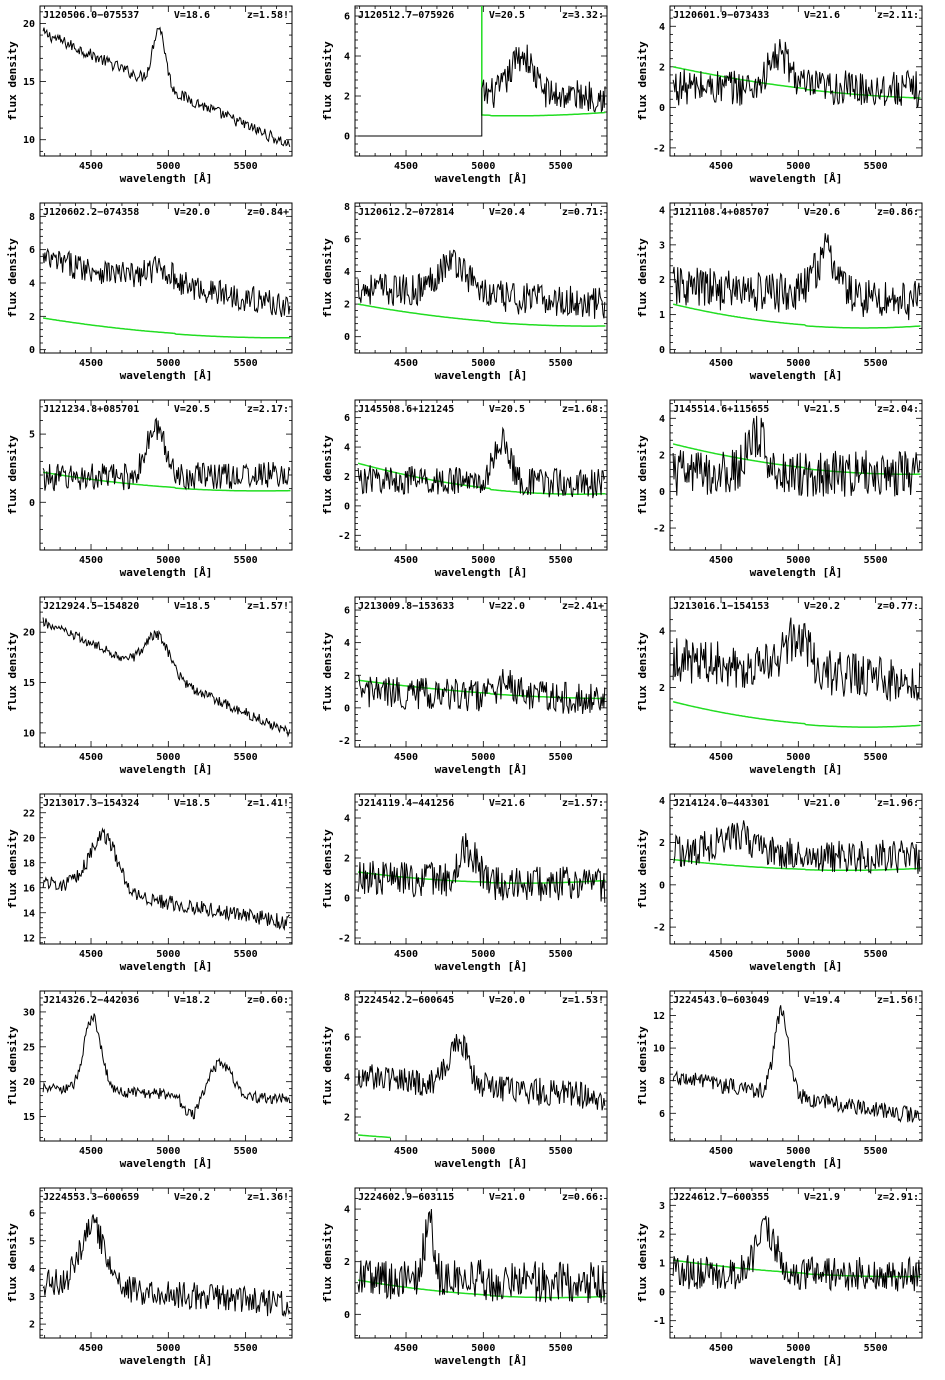 This screenshot has height=1380, width=945. I want to click on redshift: z=1.41!, so click(268, 803).